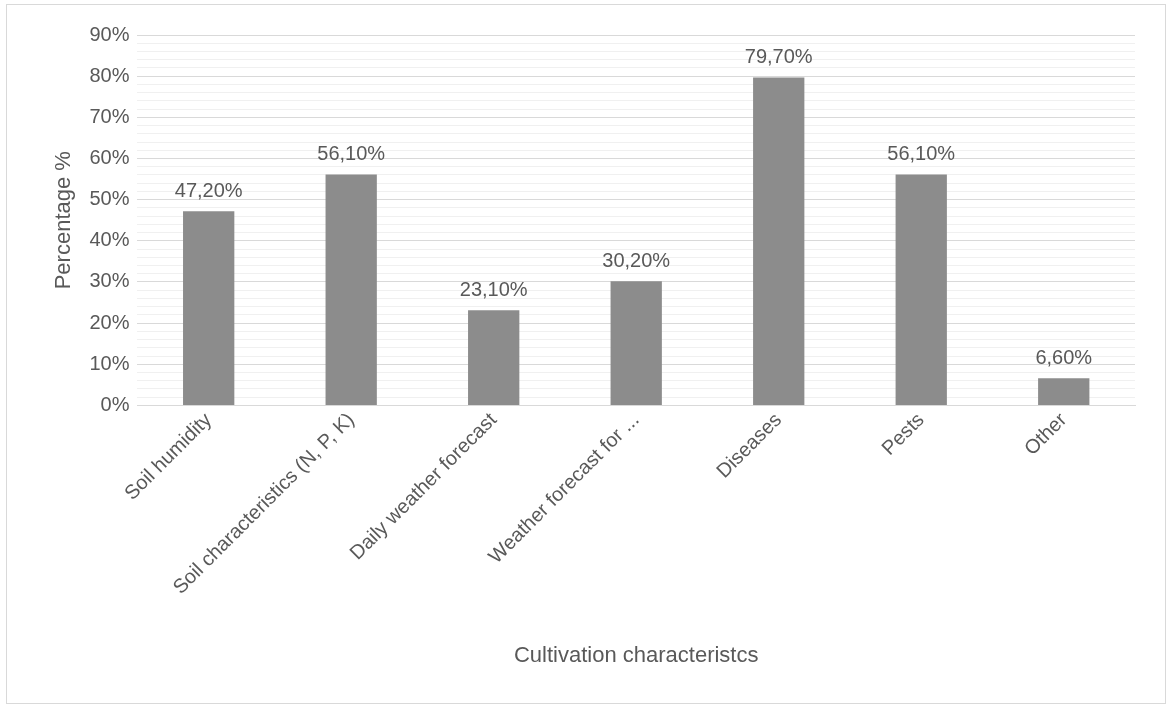 This screenshot has width=1174, height=708. Describe the element at coordinates (115, 403) in the screenshot. I see `y-tick-label: 0%` at that location.